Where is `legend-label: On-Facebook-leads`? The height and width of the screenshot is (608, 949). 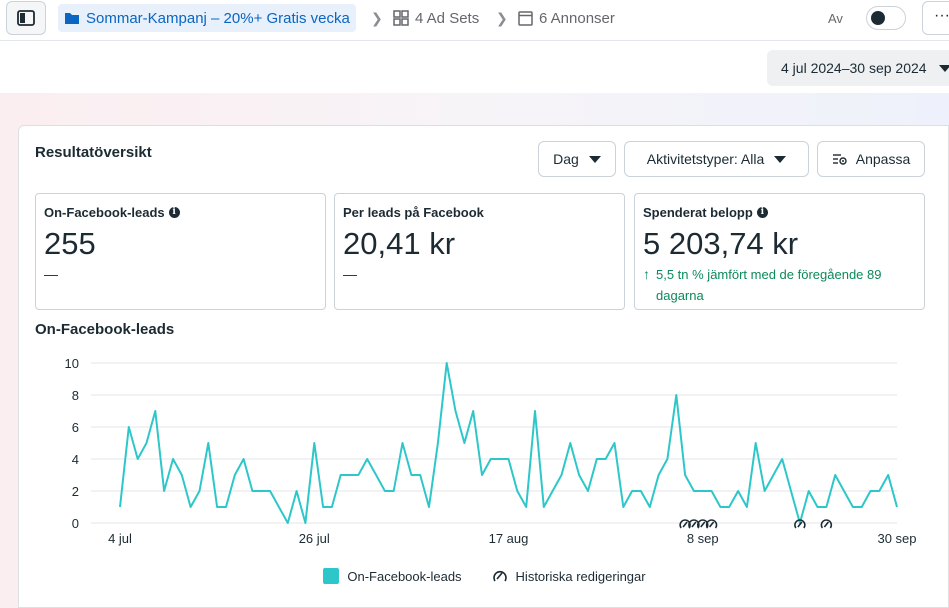
legend-label: On-Facebook-leads is located at coordinates (404, 576).